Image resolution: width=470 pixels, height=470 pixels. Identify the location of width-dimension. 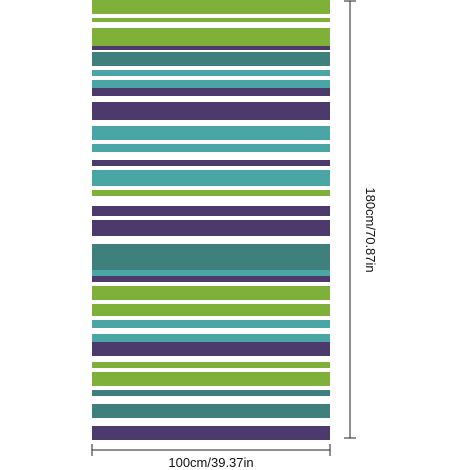
(211, 450).